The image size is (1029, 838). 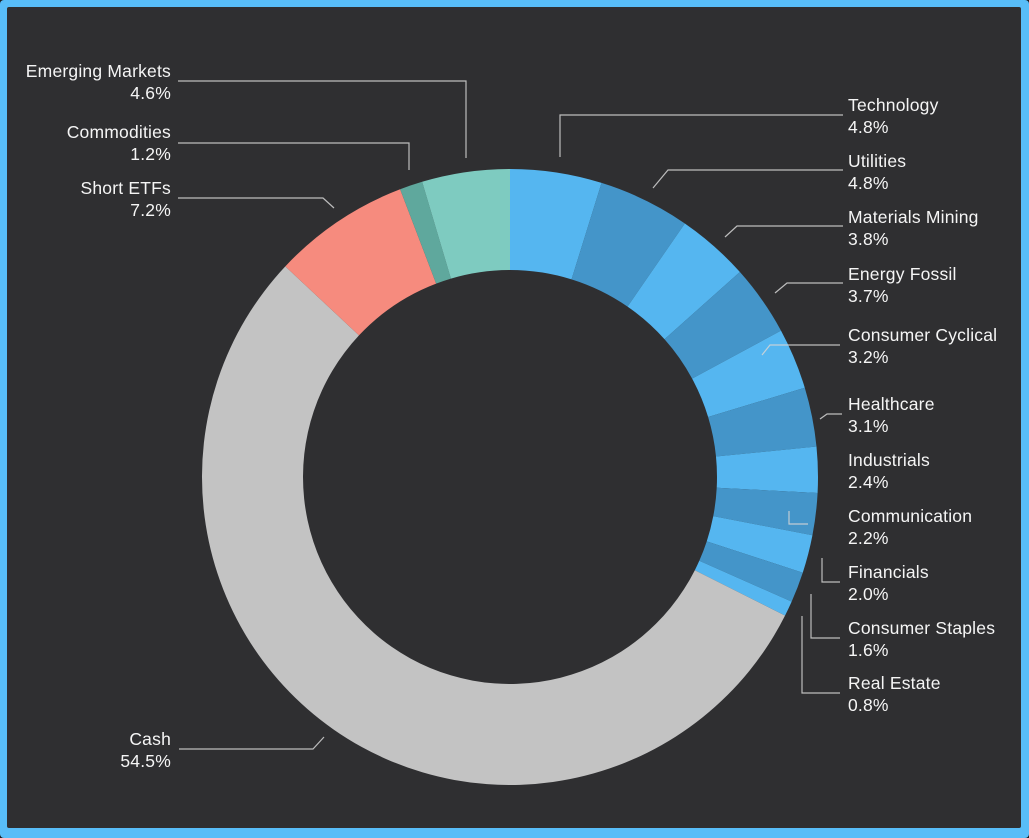 I want to click on segment-value: 3.7%, so click(x=868, y=296).